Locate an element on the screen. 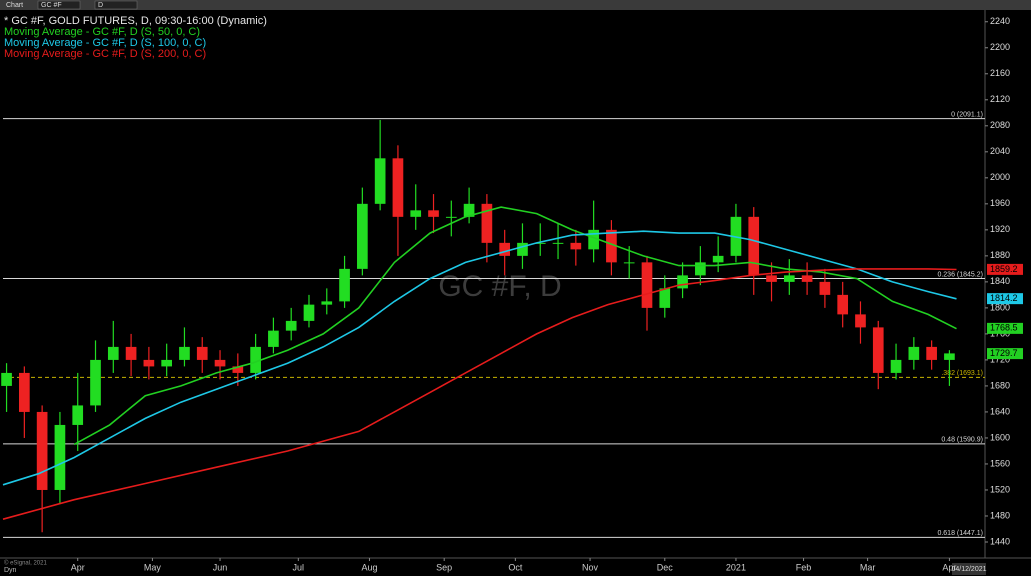  y-tick-label: 1680 is located at coordinates (1000, 385).